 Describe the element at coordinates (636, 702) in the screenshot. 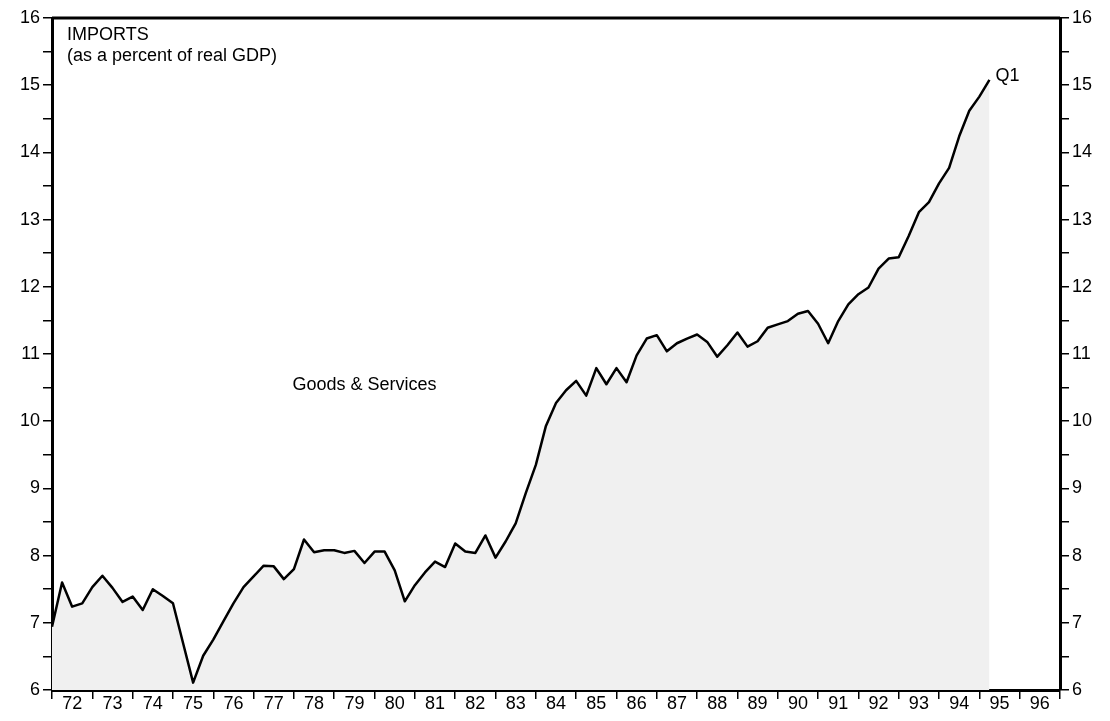

I see `x-tick-label: 86` at that location.